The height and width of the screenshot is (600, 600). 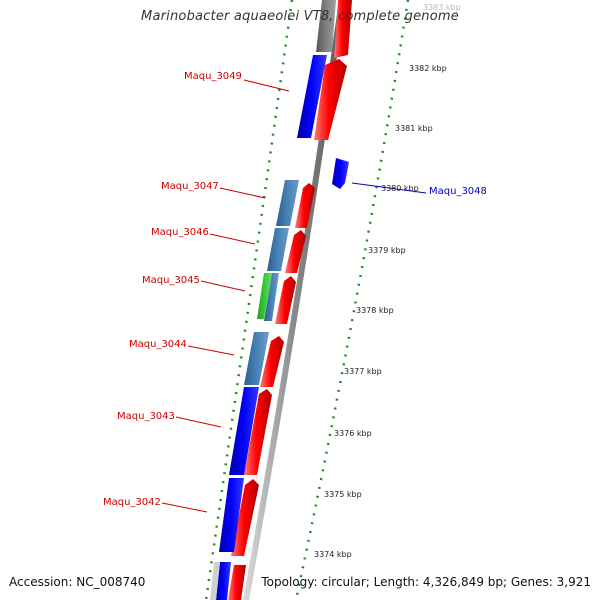 I want to click on scale-label-3378: 3378 kbp, so click(x=375, y=310).